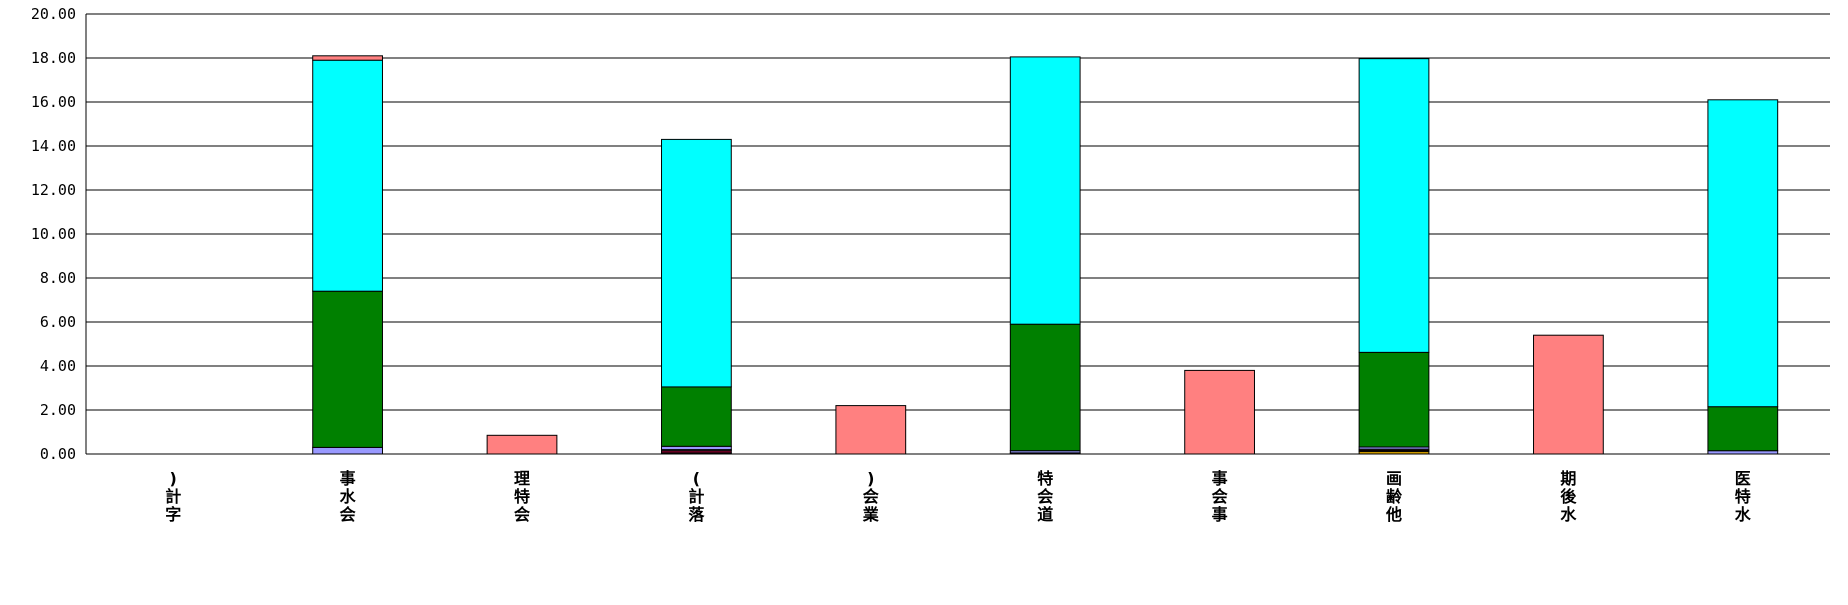 The image size is (1848, 605). What do you see at coordinates (522, 496) in the screenshot?
I see `x-tick-label: 理特会` at bounding box center [522, 496].